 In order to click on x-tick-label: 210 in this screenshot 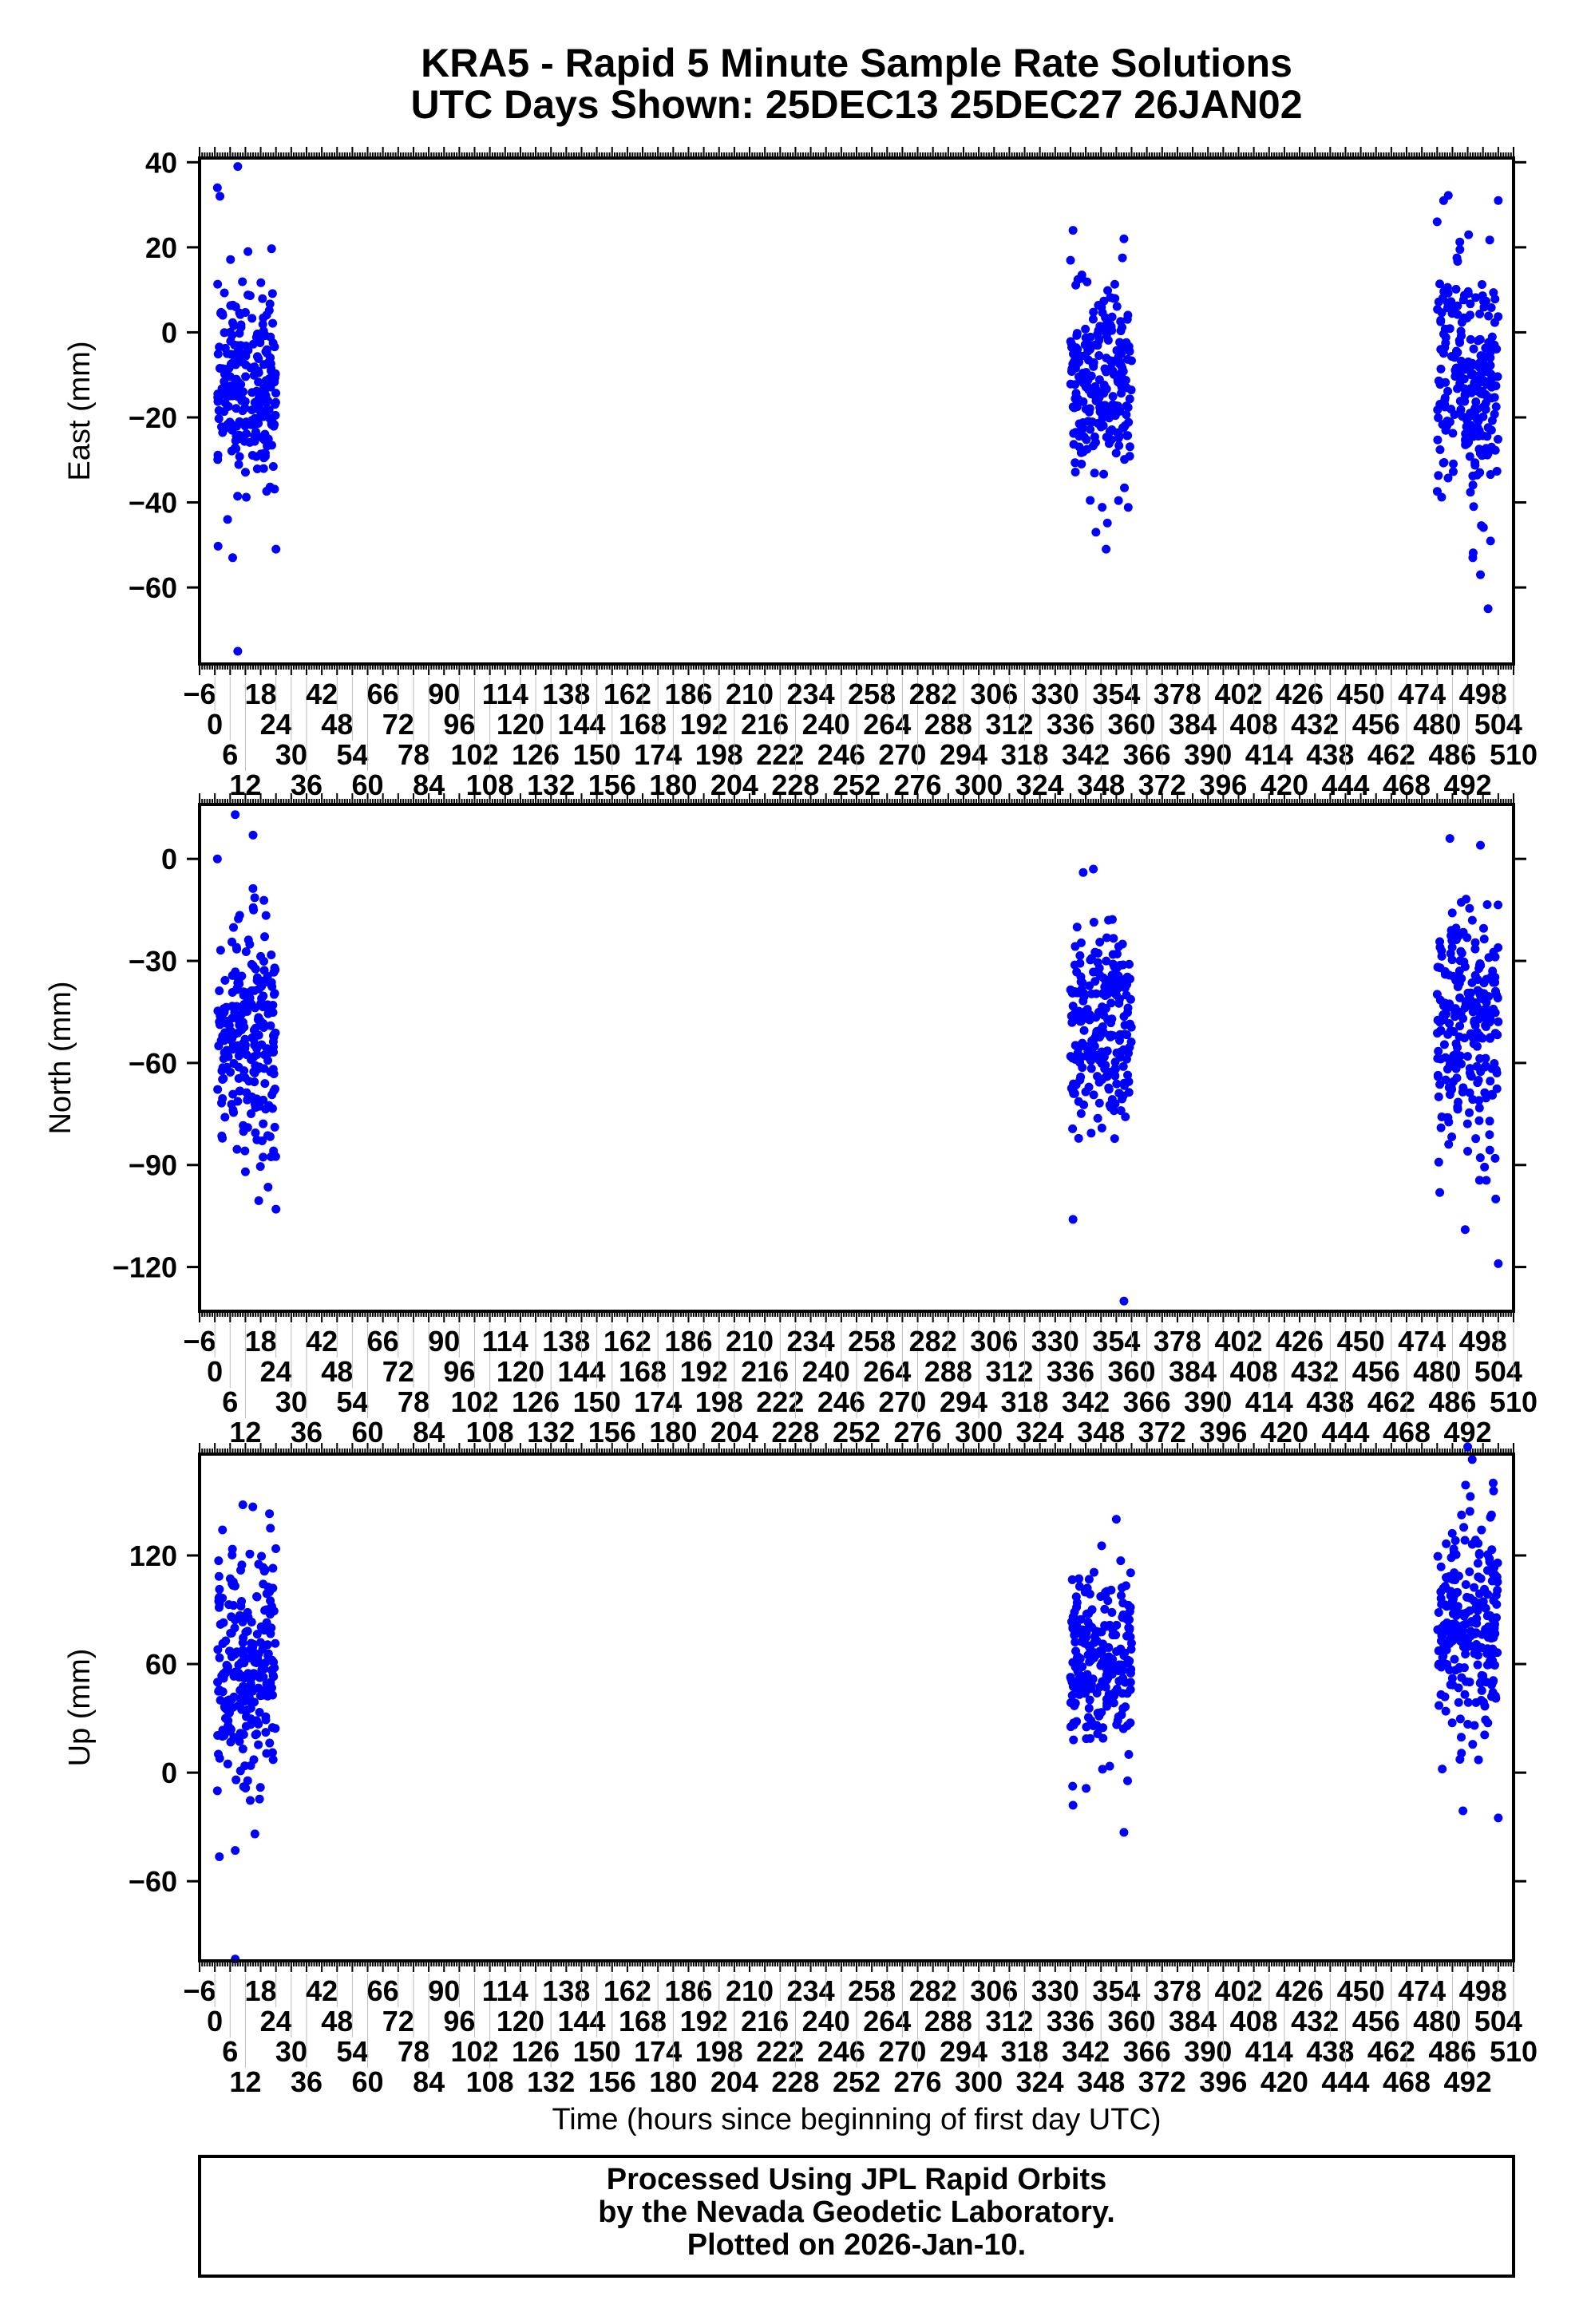, I will do `click(750, 1991)`.